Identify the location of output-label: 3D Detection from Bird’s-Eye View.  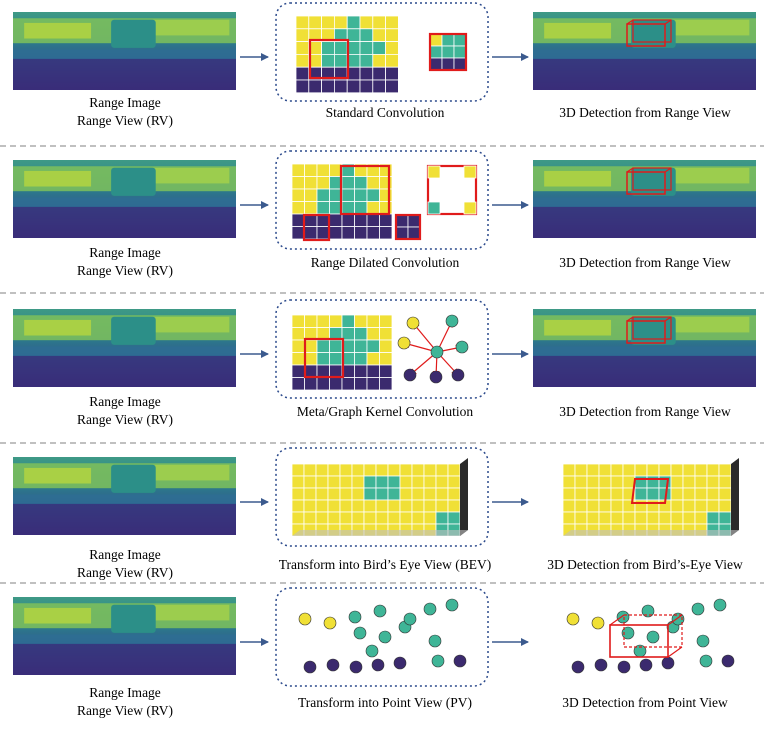
(645, 564).